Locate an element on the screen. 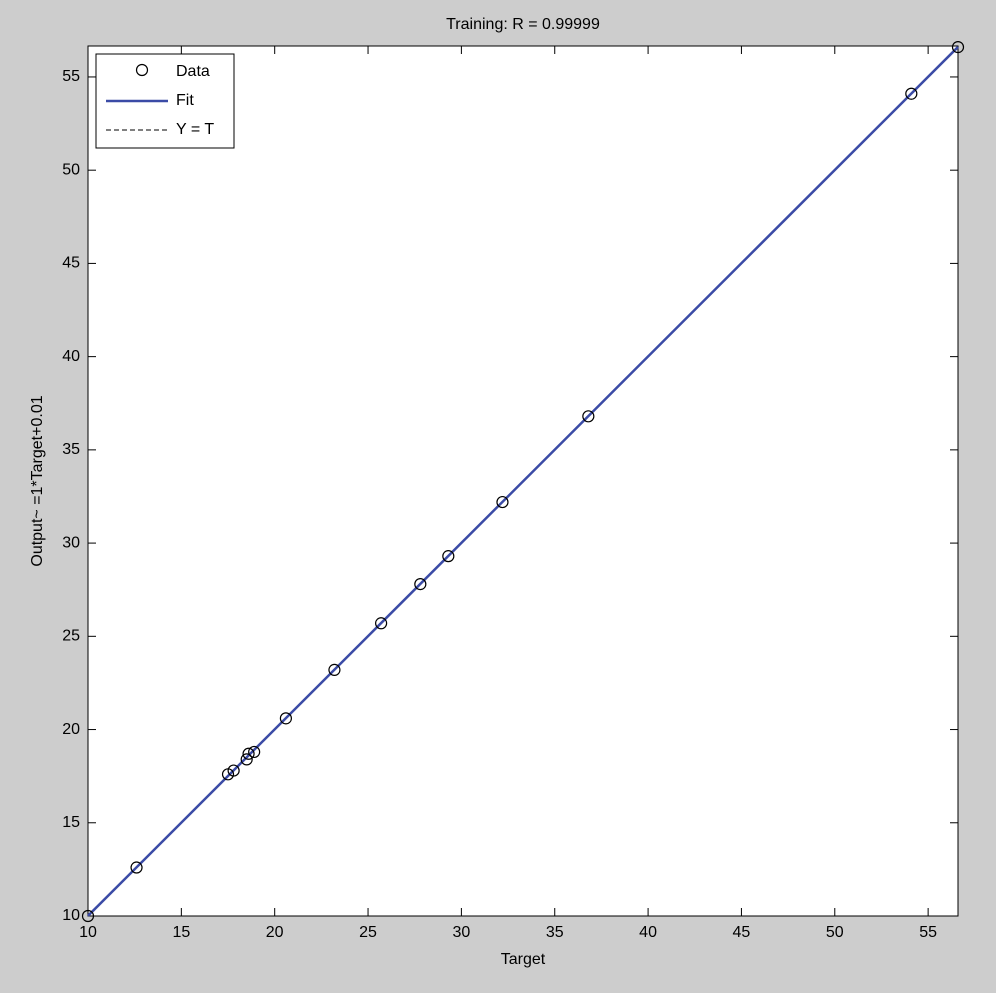 The height and width of the screenshot is (993, 996). x-tick-label: 30 is located at coordinates (461, 932).